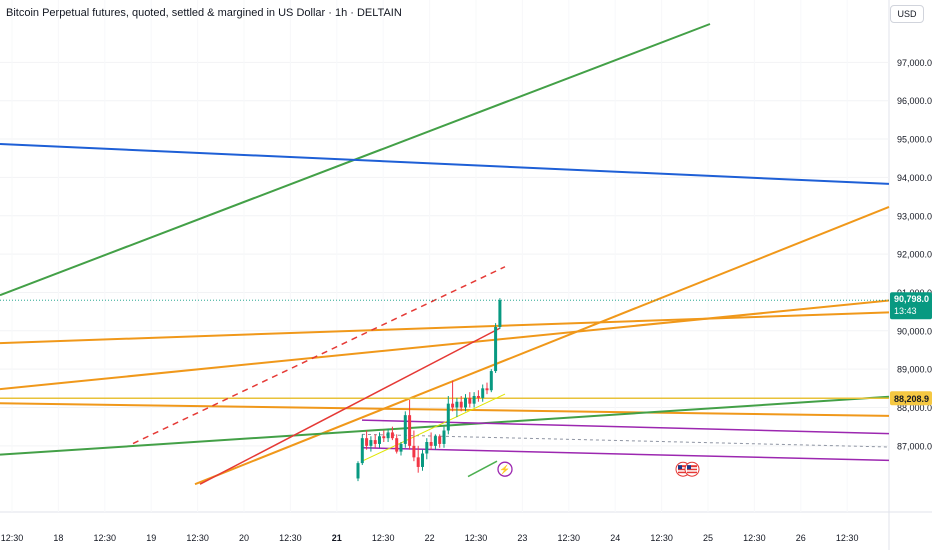  Describe the element at coordinates (911, 299) in the screenshot. I see `last-price-value: 90,798.0` at that location.